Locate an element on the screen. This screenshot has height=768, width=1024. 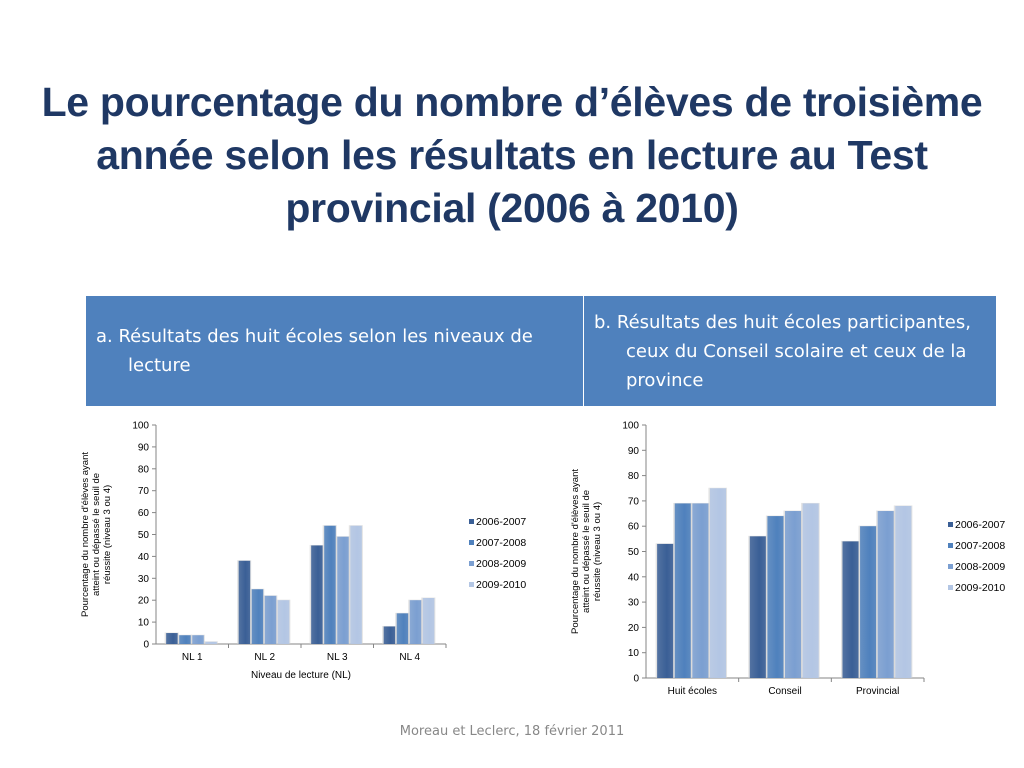
x-tick-label: Provincial is located at coordinates (877, 691).